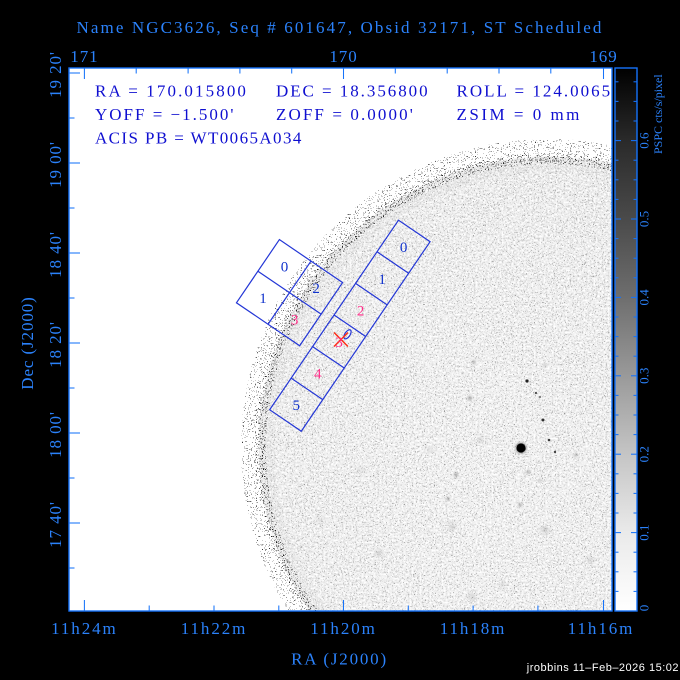 The height and width of the screenshot is (680, 680). I want to click on svg-text: DEC = 18.356800, so click(353, 91).